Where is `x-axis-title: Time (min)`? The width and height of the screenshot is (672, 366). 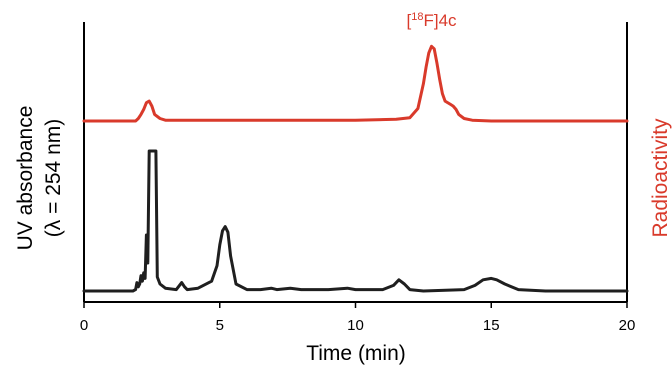
x-axis-title: Time (min) is located at coordinates (356, 353).